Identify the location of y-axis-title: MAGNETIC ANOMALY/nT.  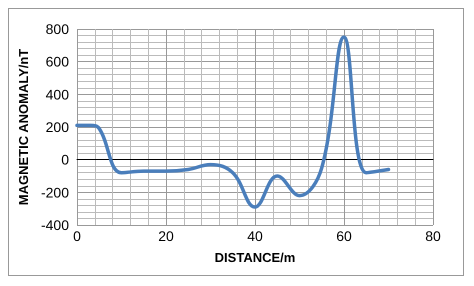
(24, 127).